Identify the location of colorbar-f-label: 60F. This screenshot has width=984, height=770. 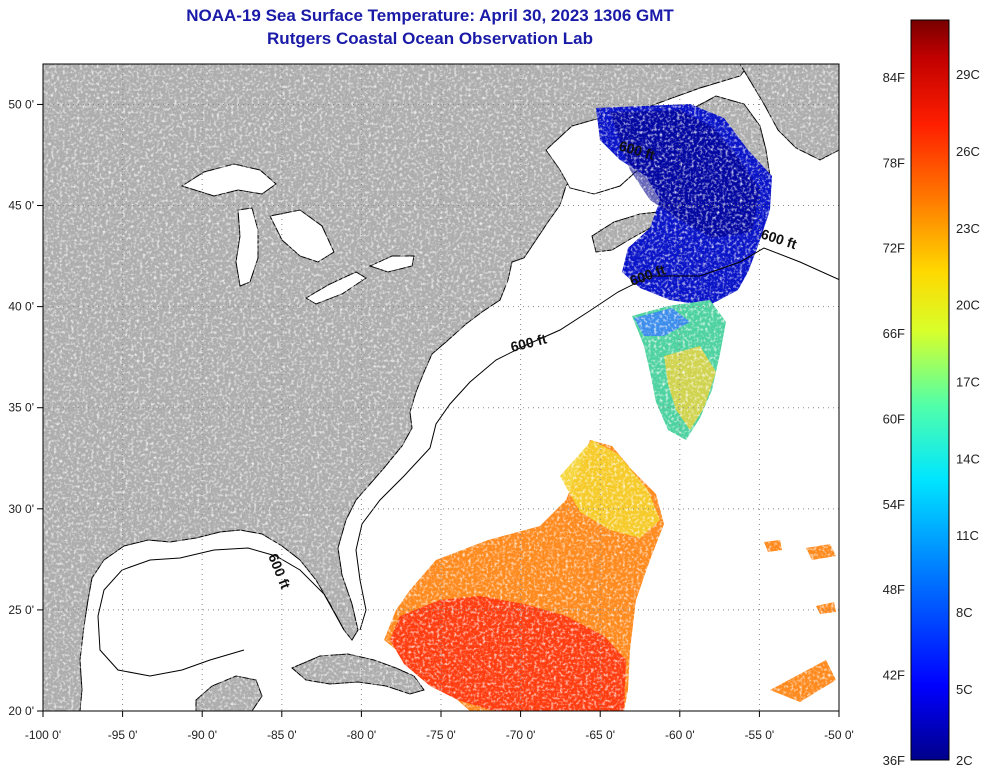
(894, 418).